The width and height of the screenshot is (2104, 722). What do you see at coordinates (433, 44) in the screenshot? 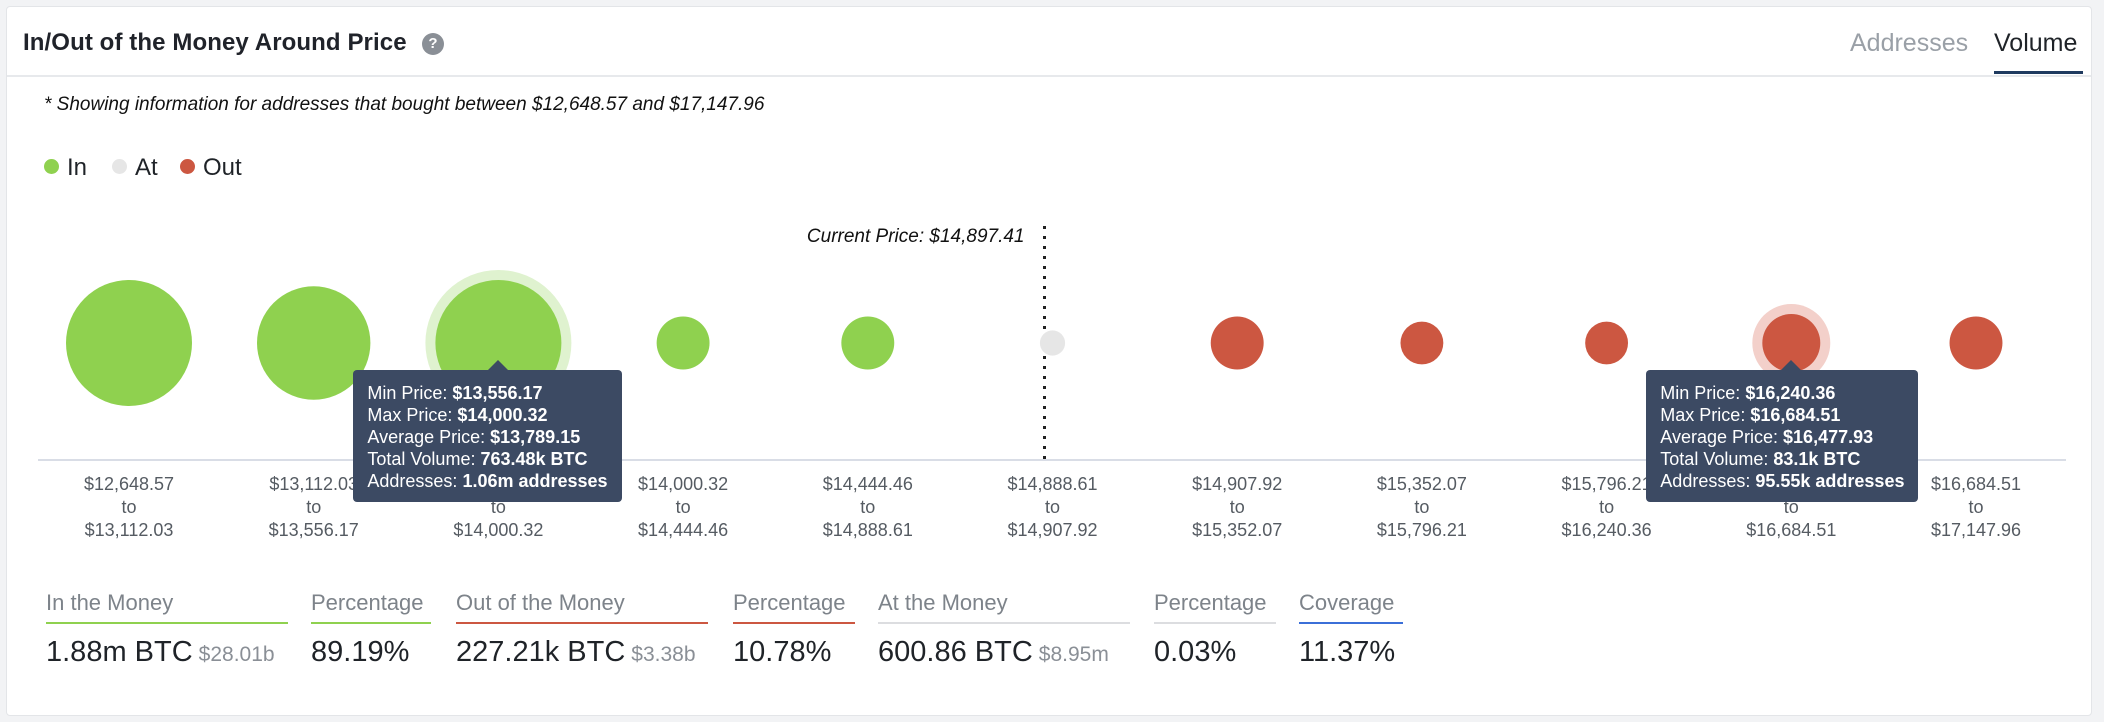
I see `help-icon: ?` at bounding box center [433, 44].